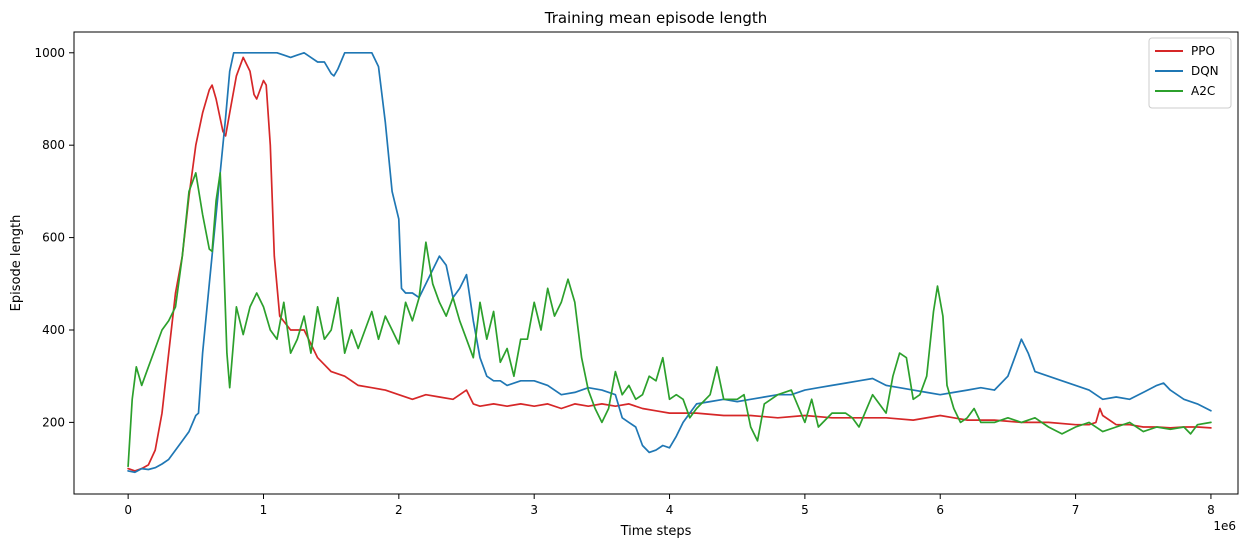 This screenshot has width=1246, height=547. I want to click on y-axis-label: Episode length, so click(16, 263).